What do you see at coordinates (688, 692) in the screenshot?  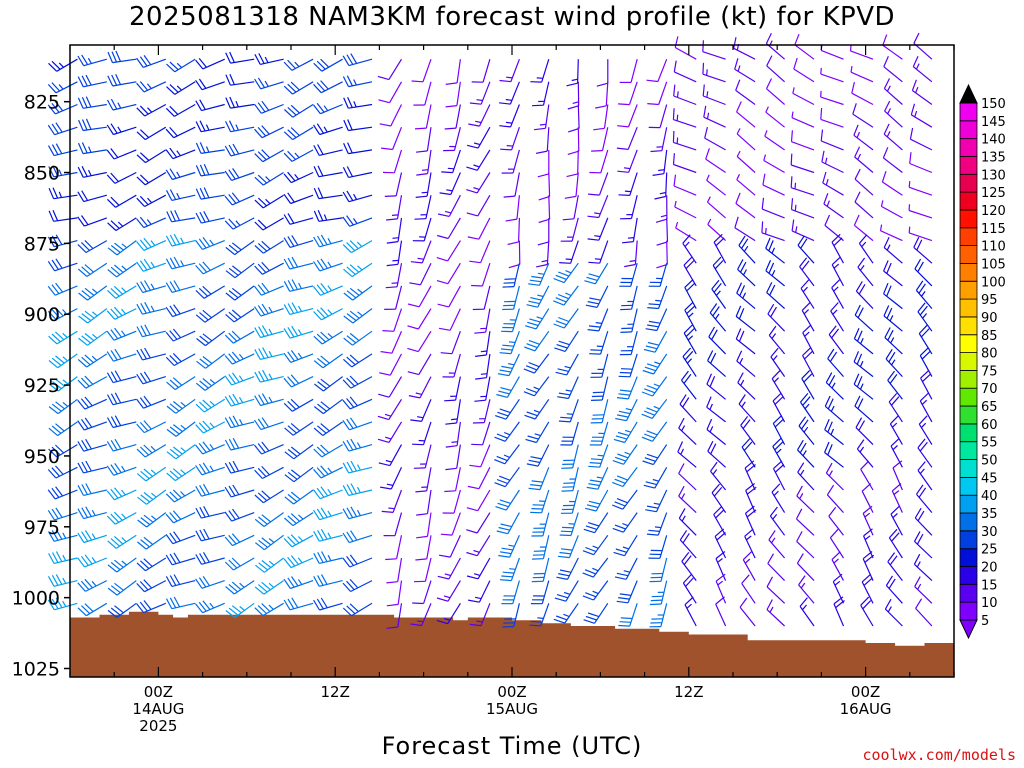 I see `x-tick-label: 12Z` at bounding box center [688, 692].